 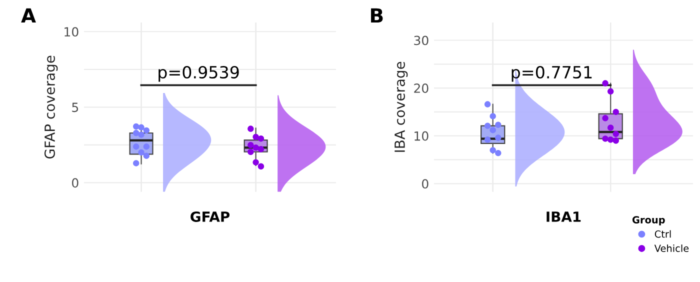 I want to click on y-axis-title: IBA coverage, so click(x=401, y=107).